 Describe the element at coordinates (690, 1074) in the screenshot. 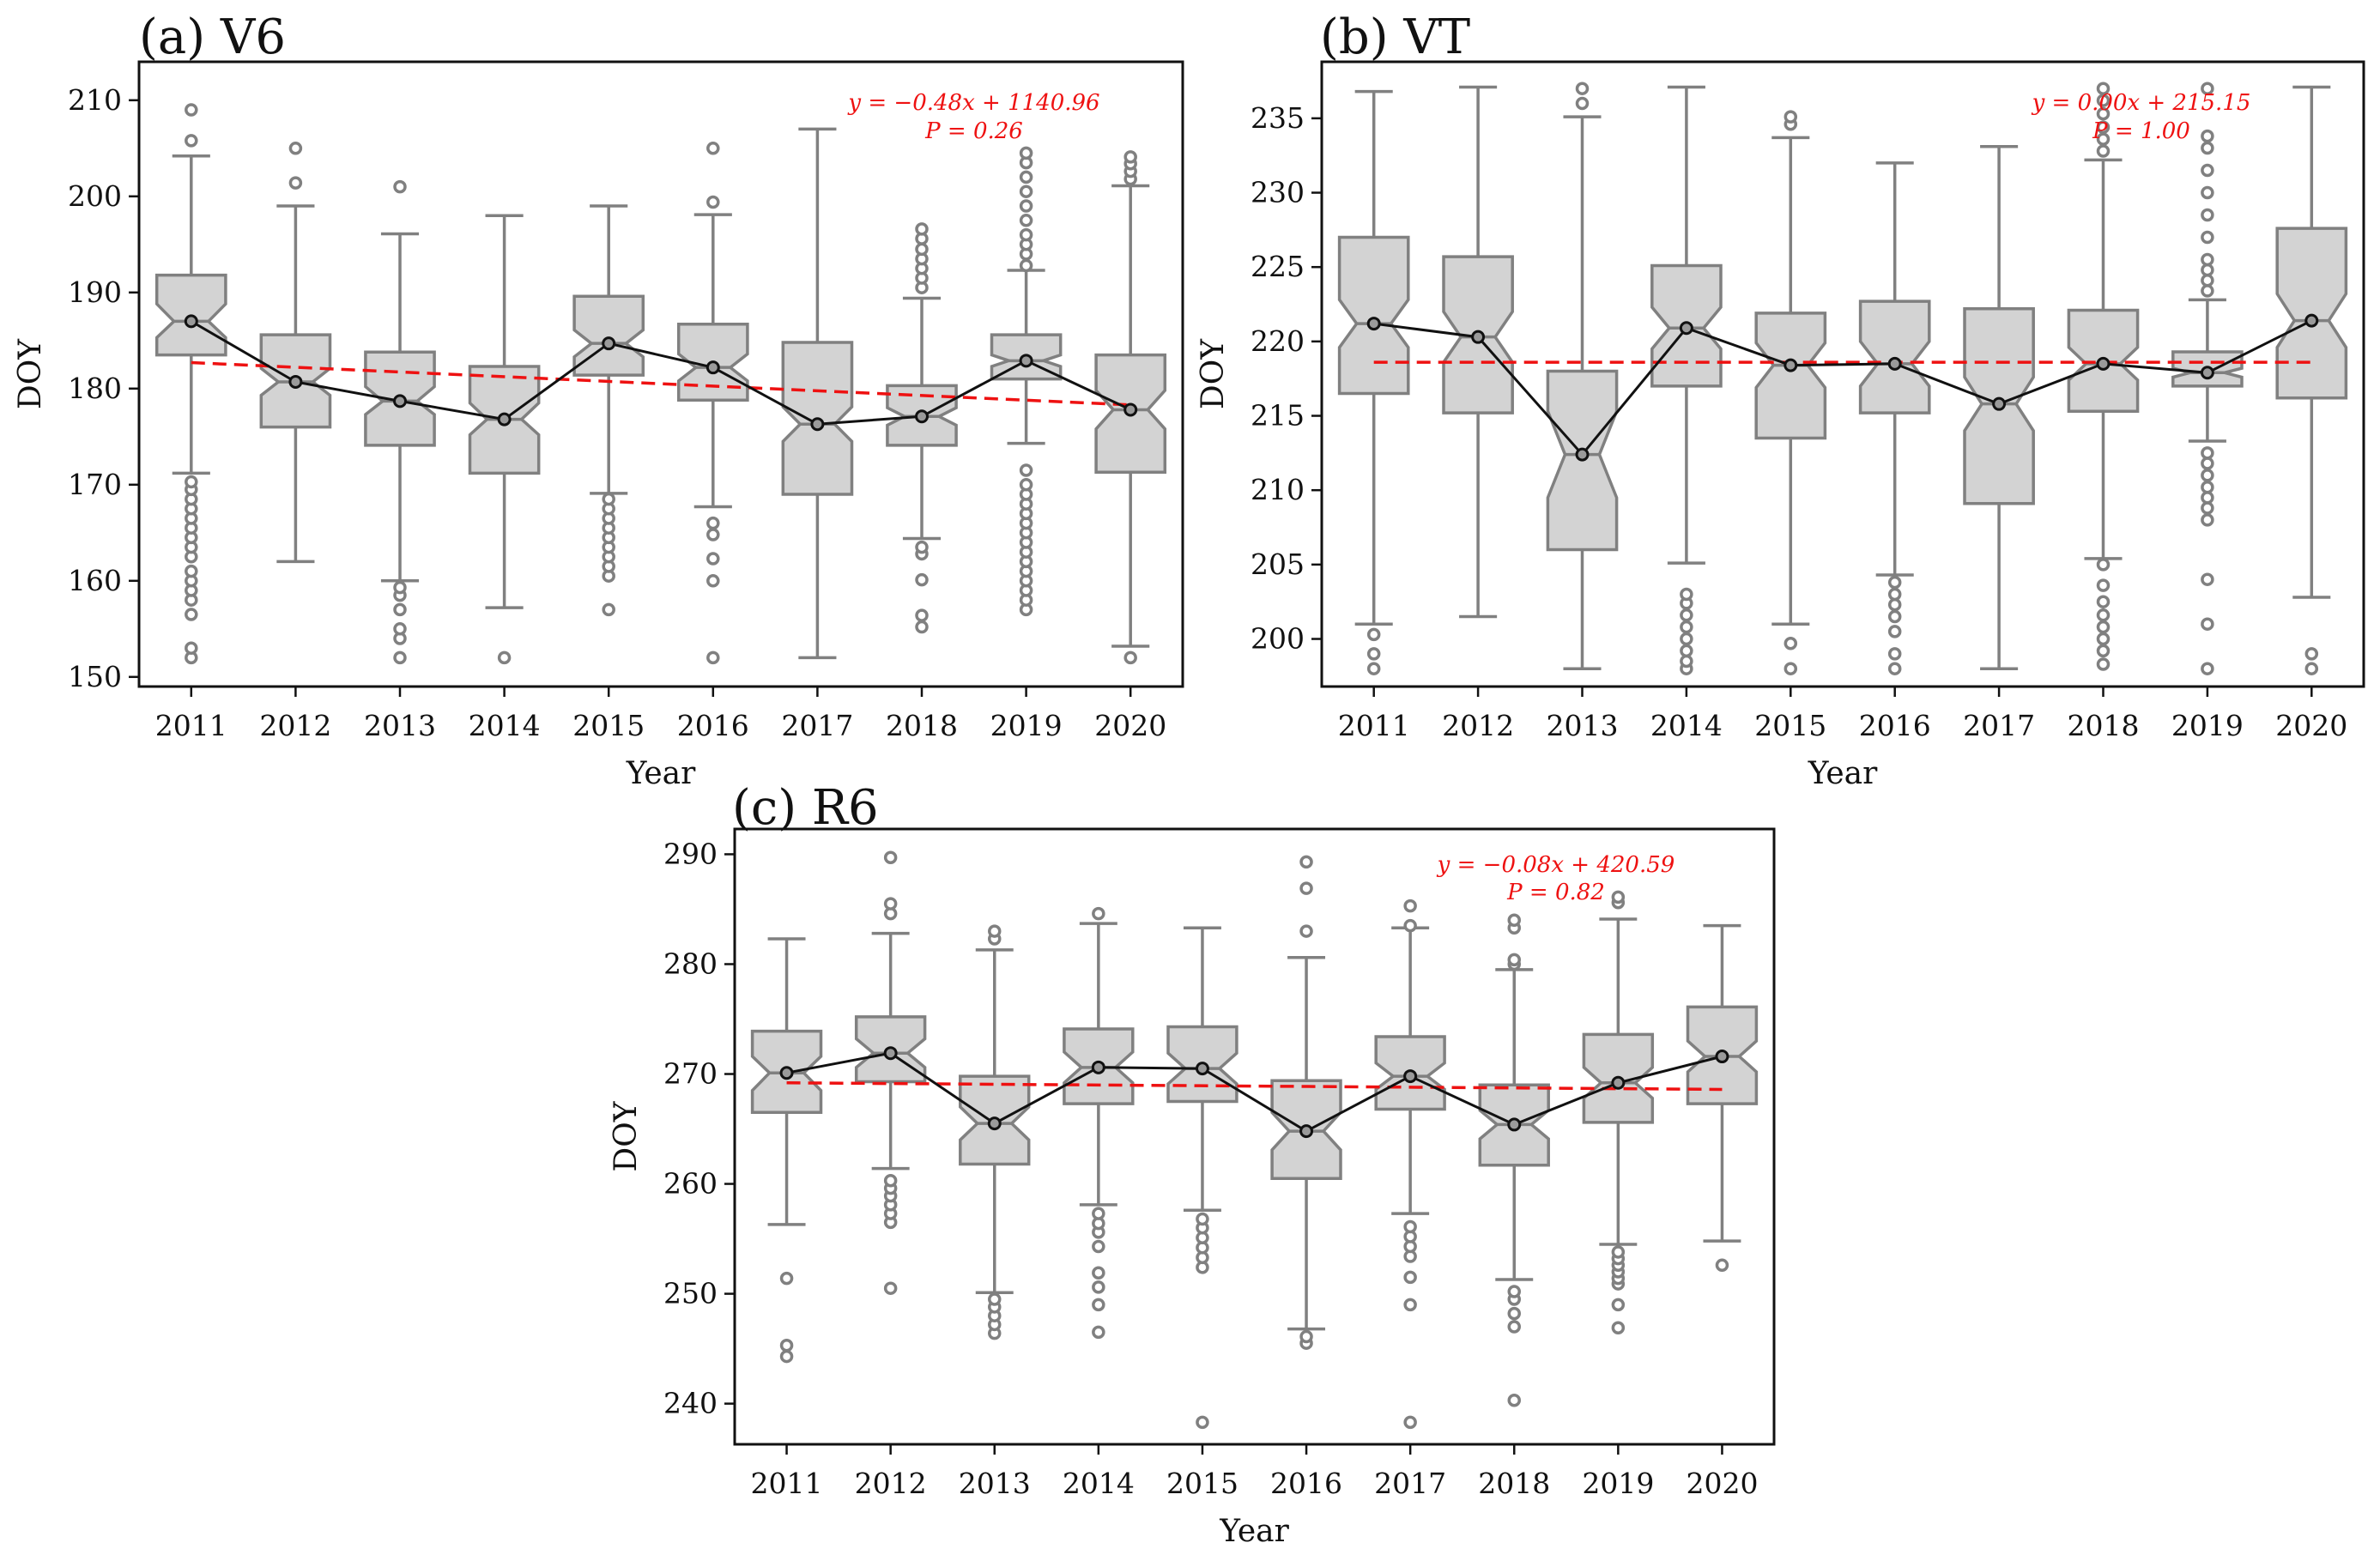

I see `y-tick-label: 270` at that location.